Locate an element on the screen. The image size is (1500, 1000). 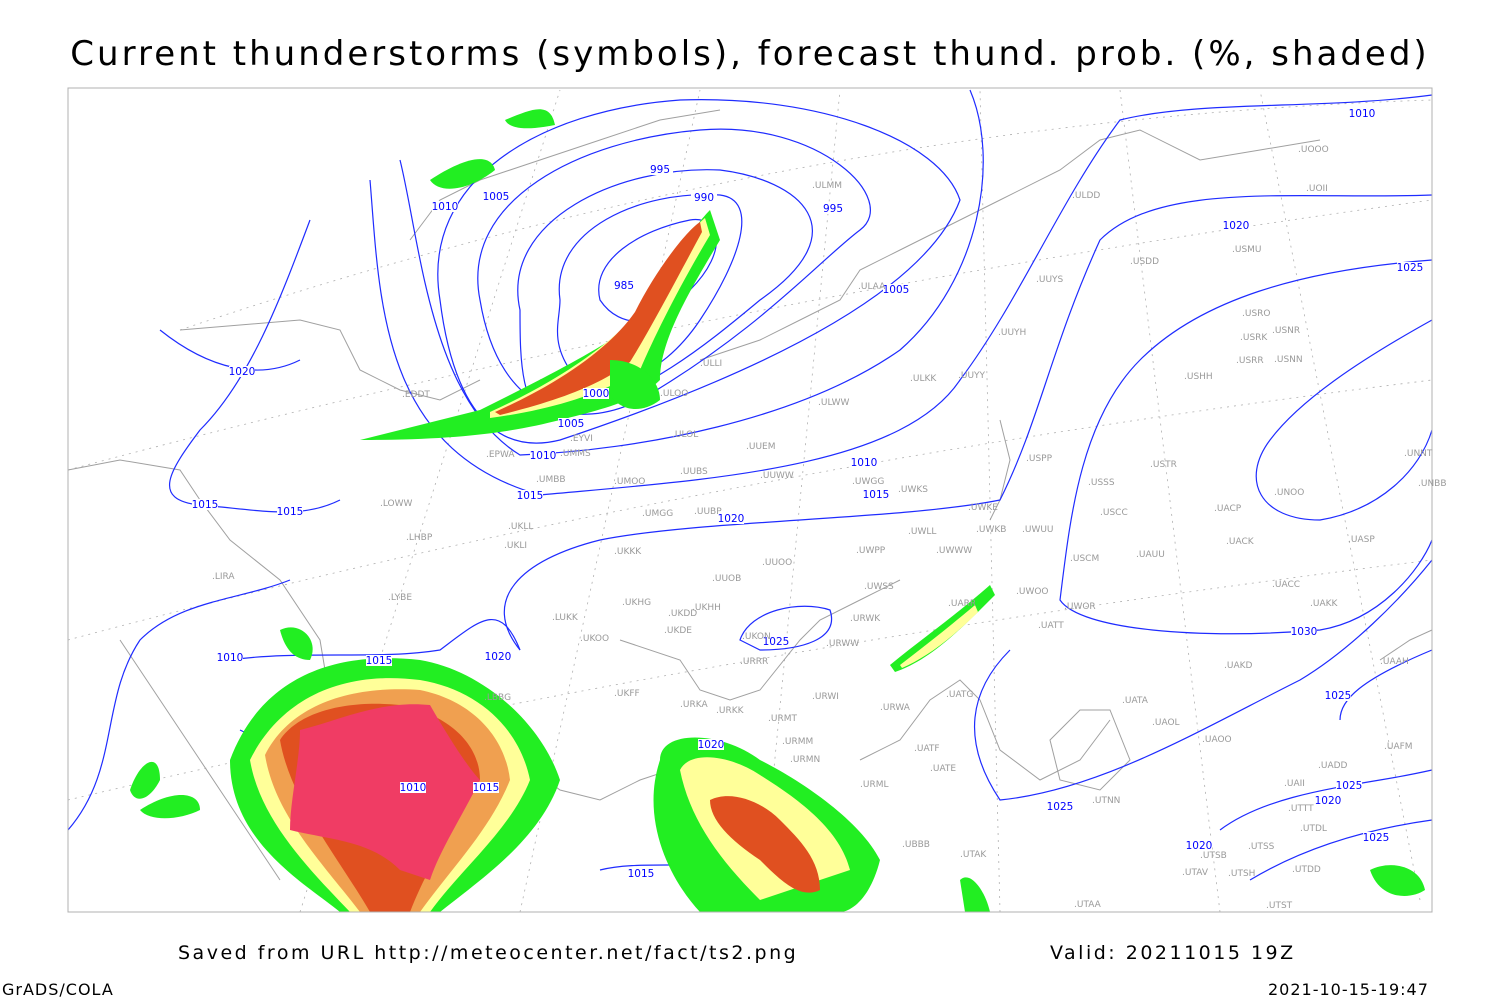
station-label: .LIRA is located at coordinates (223, 577).